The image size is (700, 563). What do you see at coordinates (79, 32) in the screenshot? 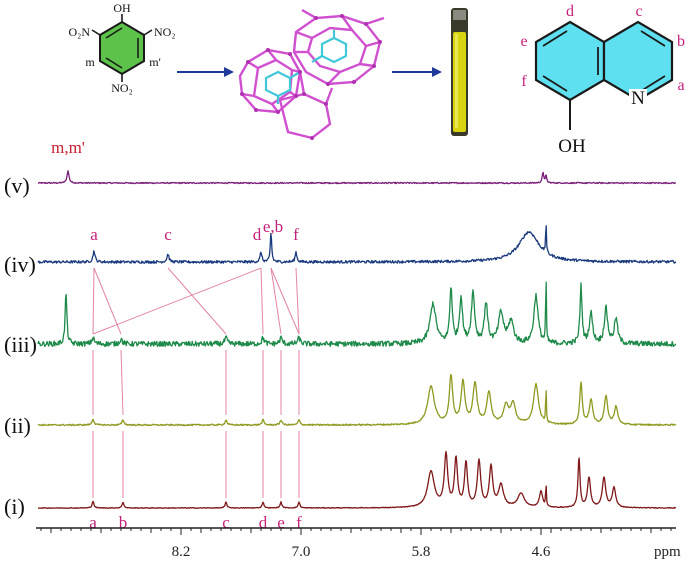
I see `picric-o2n-label: O₂N` at bounding box center [79, 32].